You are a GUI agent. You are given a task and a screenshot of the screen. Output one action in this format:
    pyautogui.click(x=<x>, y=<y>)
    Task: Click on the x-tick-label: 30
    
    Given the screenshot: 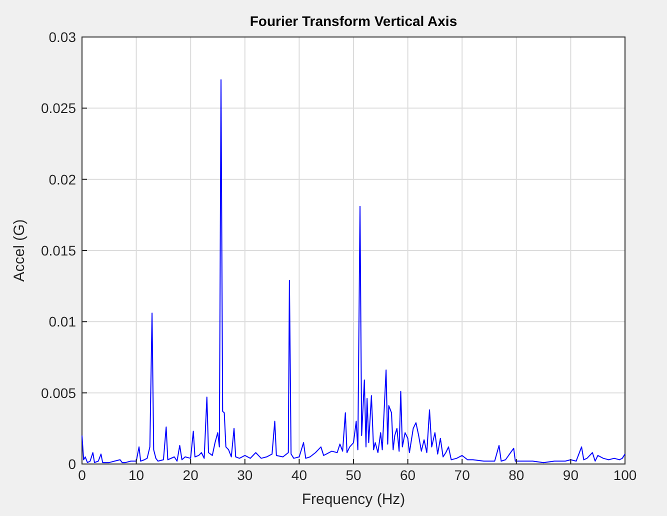 What is the action you would take?
    pyautogui.click(x=245, y=475)
    